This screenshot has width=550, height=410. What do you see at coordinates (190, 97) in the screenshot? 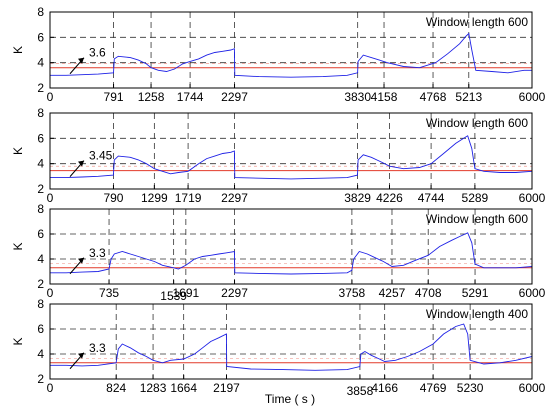
I see `x-tick-label: 1744` at bounding box center [190, 97].